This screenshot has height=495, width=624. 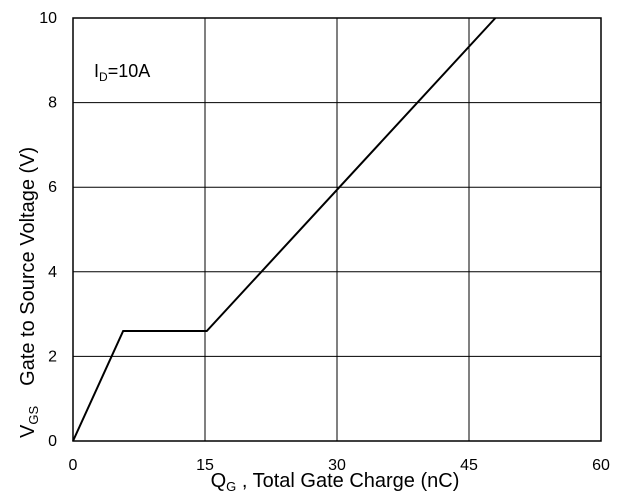 What do you see at coordinates (601, 465) in the screenshot?
I see `x-tick-label: 60` at bounding box center [601, 465].